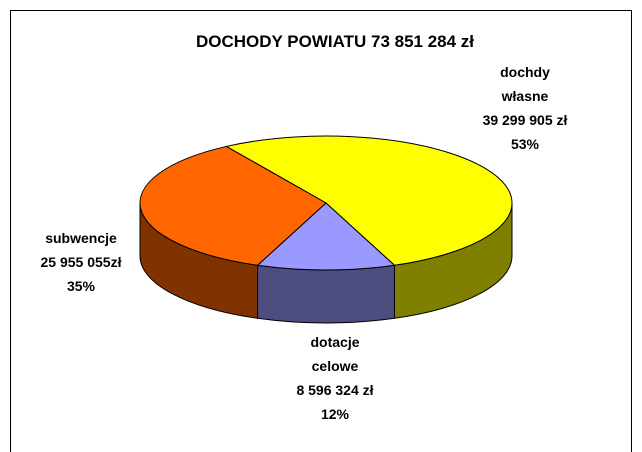 The height and width of the screenshot is (452, 642). What do you see at coordinates (81, 286) in the screenshot?
I see `label-text: 35%` at bounding box center [81, 286].